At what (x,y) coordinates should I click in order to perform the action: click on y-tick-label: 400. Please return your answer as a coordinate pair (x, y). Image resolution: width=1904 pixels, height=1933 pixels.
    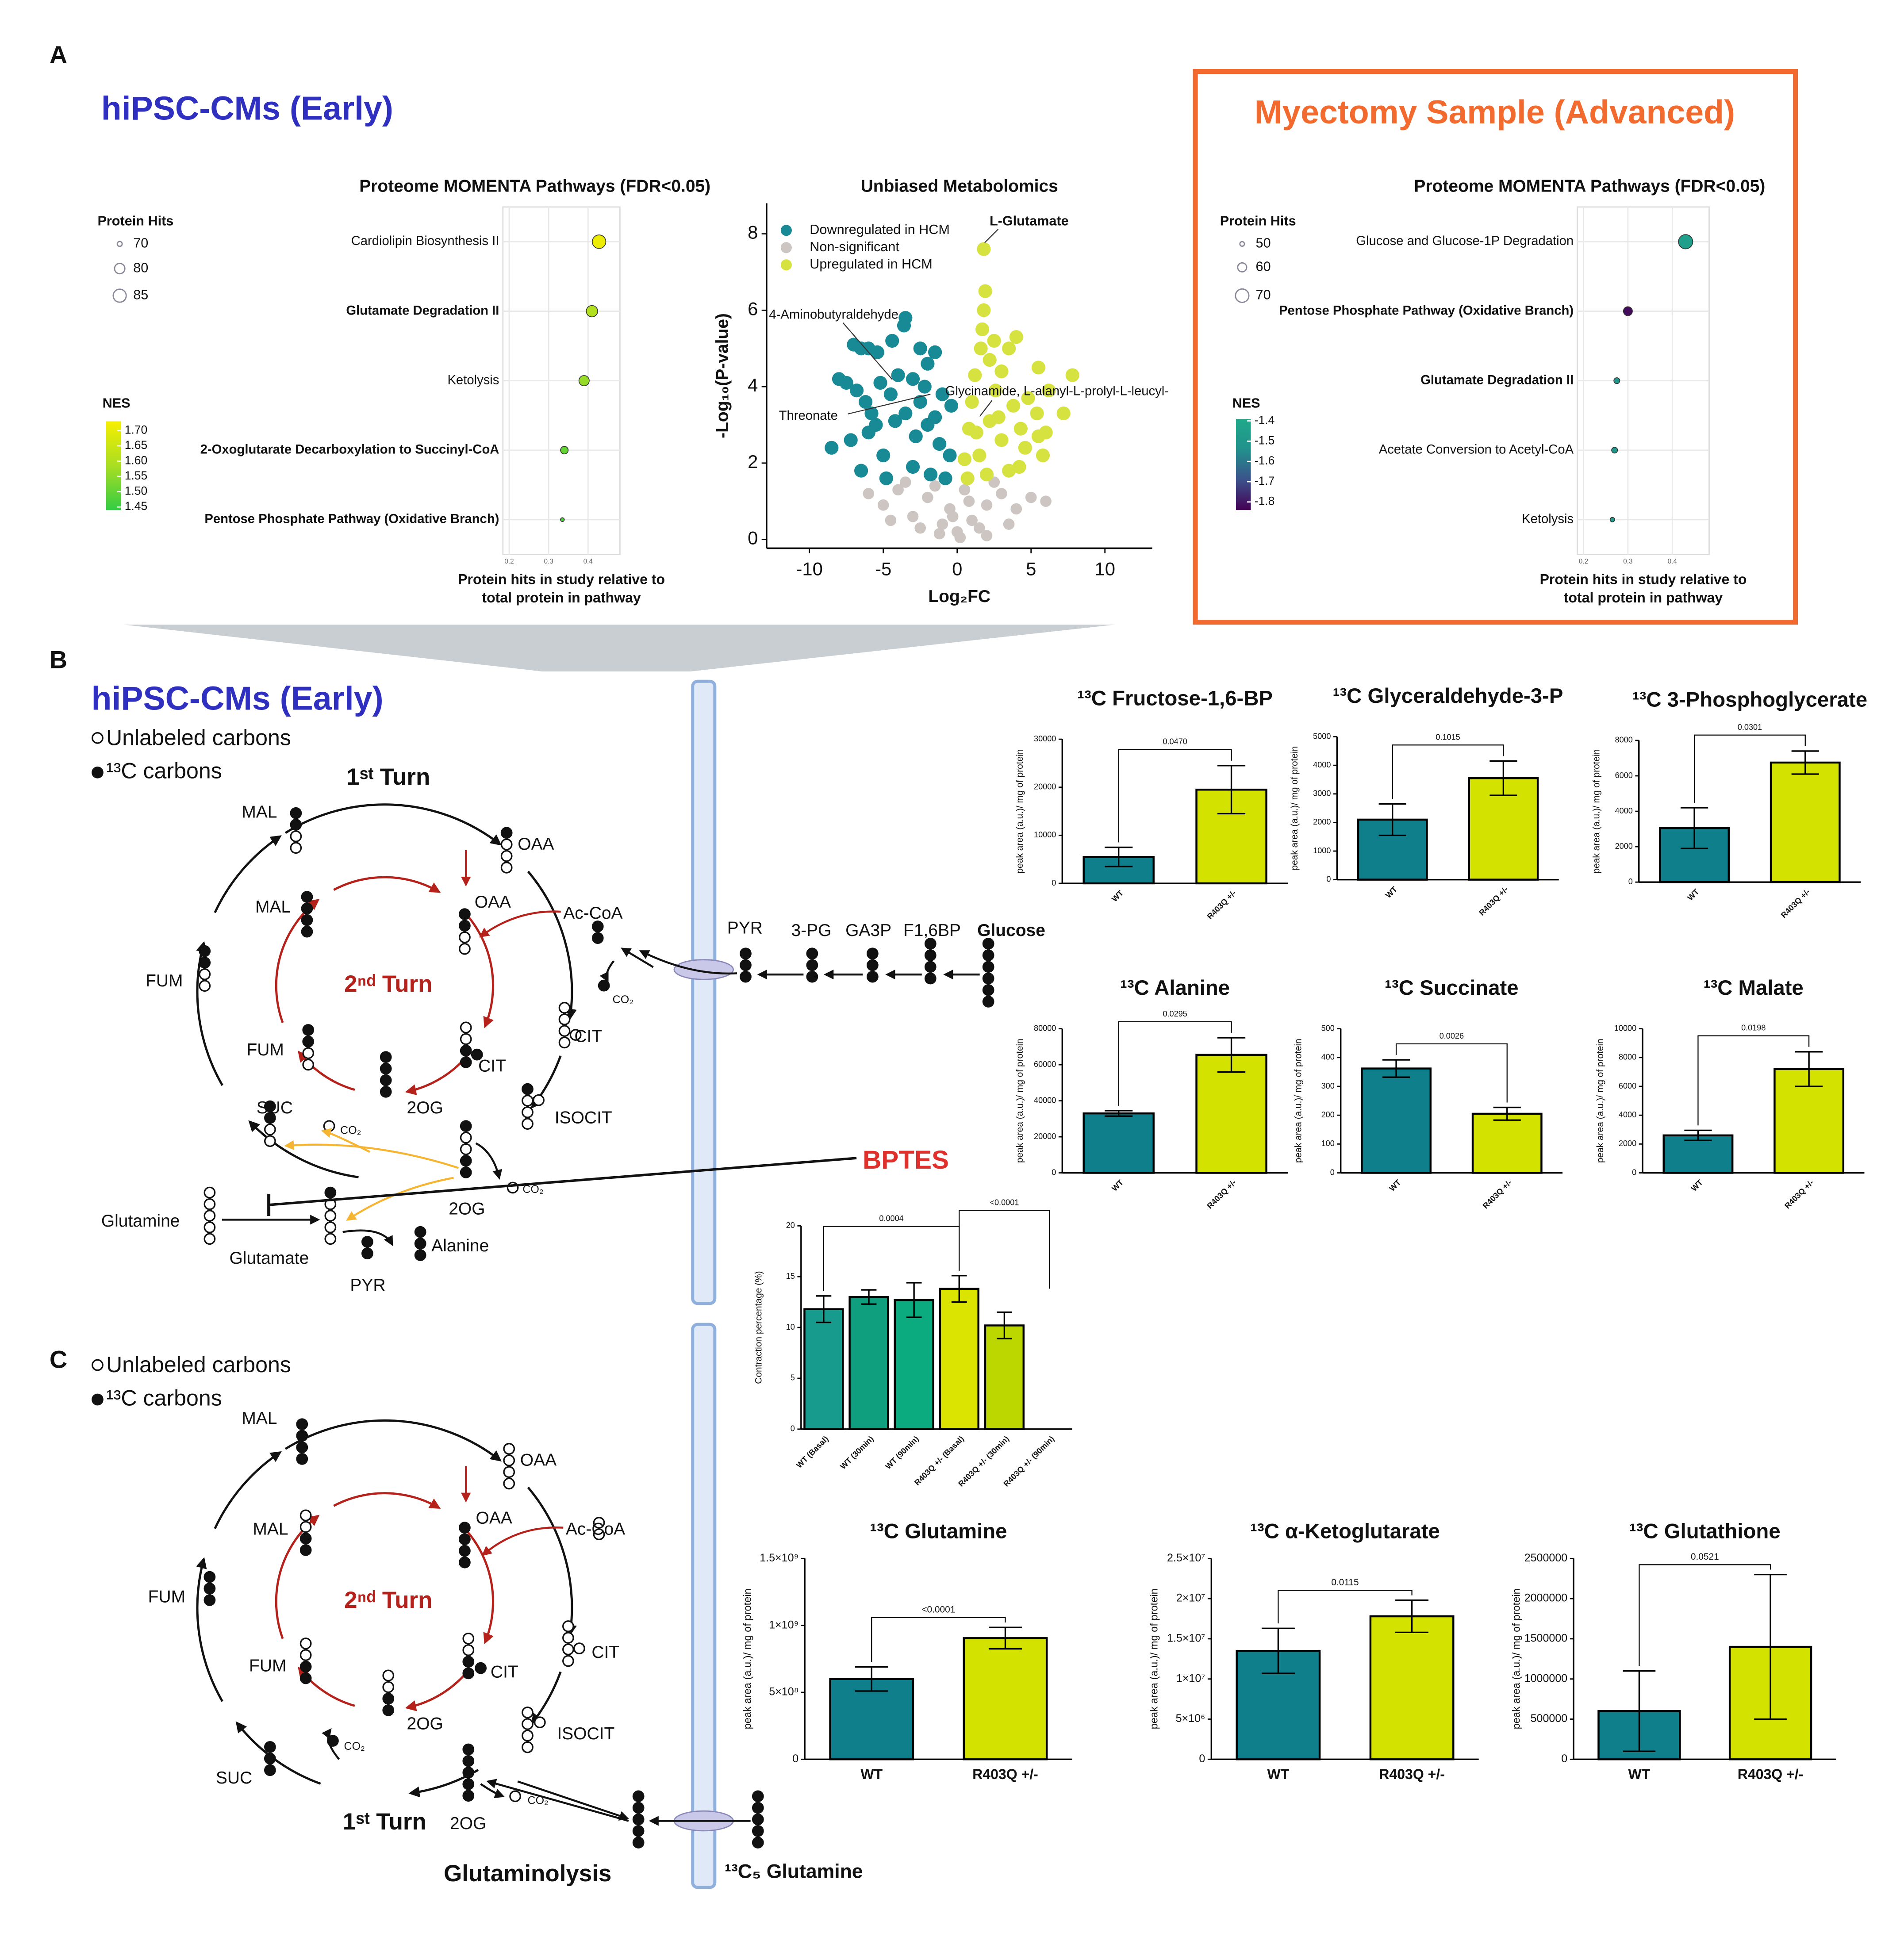
    Looking at the image, I should click on (1328, 1057).